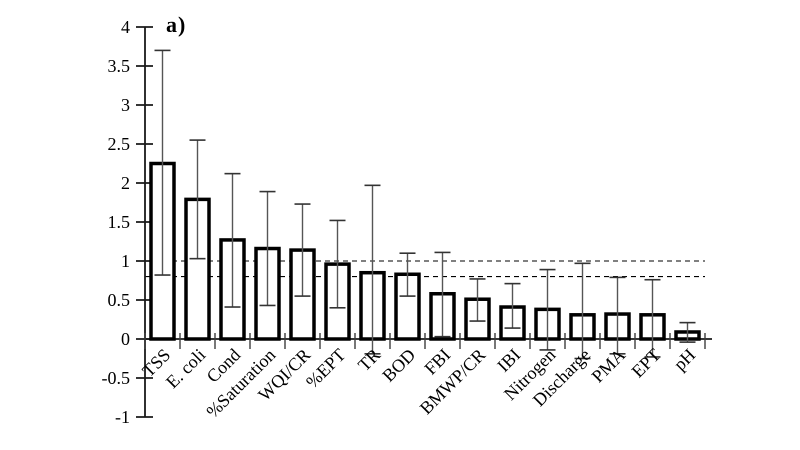 The height and width of the screenshot is (450, 800). Describe the element at coordinates (176, 24) in the screenshot. I see `panel-label: a)` at that location.